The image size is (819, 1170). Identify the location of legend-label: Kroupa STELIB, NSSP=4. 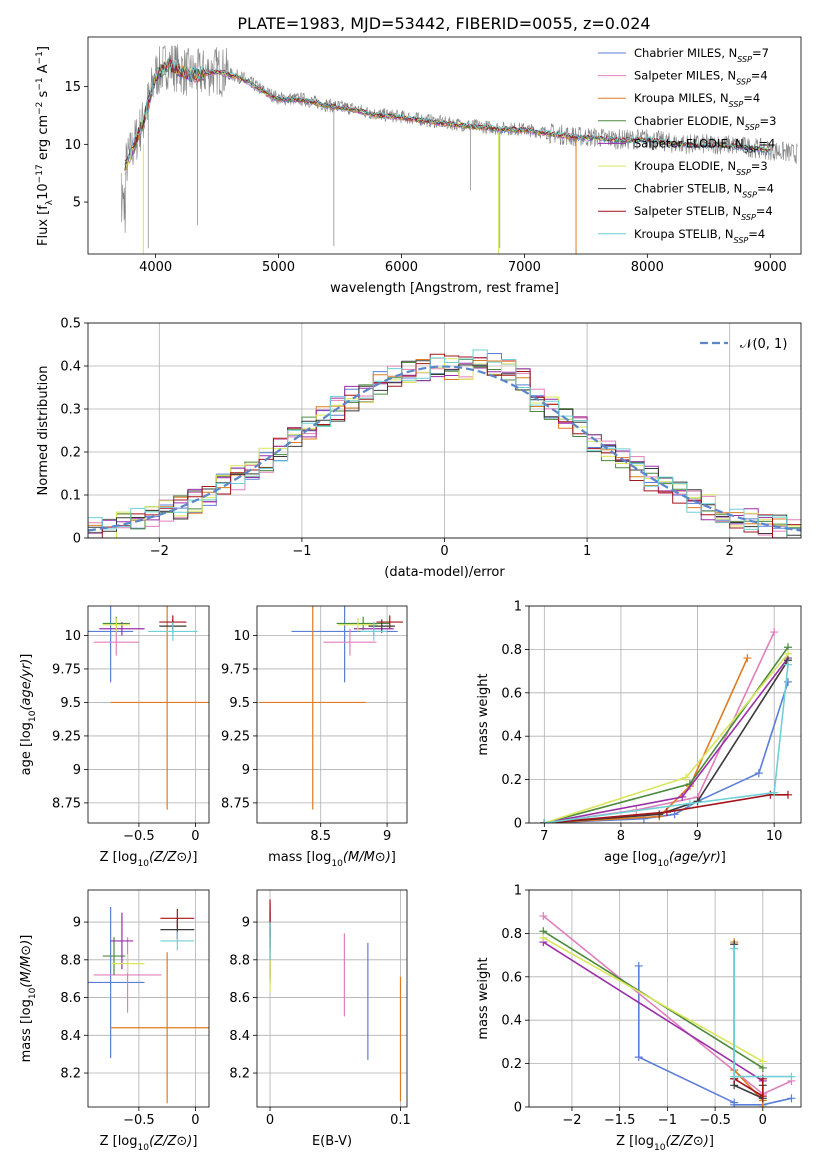
(699, 236).